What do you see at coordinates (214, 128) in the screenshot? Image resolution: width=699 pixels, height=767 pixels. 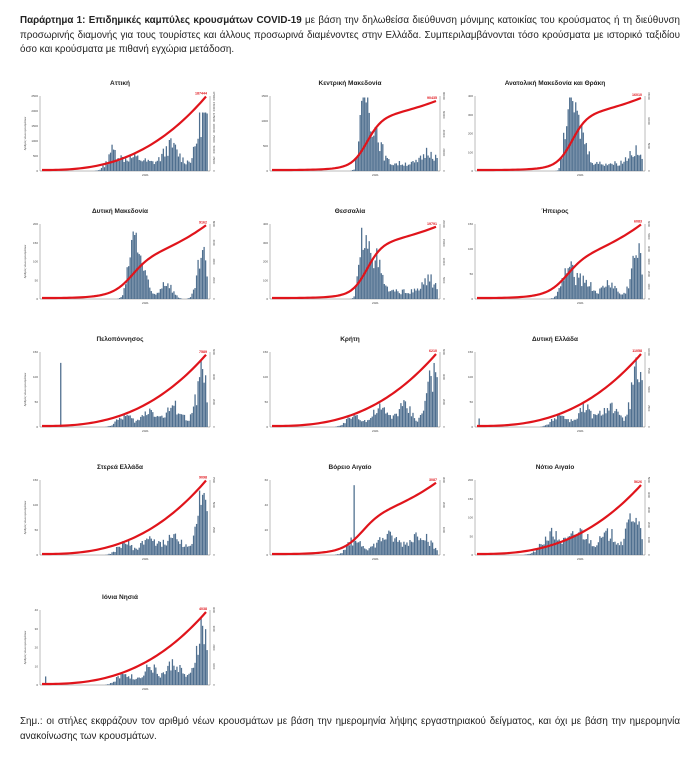 I see `y2-tick-label: 100000` at bounding box center [214, 128].